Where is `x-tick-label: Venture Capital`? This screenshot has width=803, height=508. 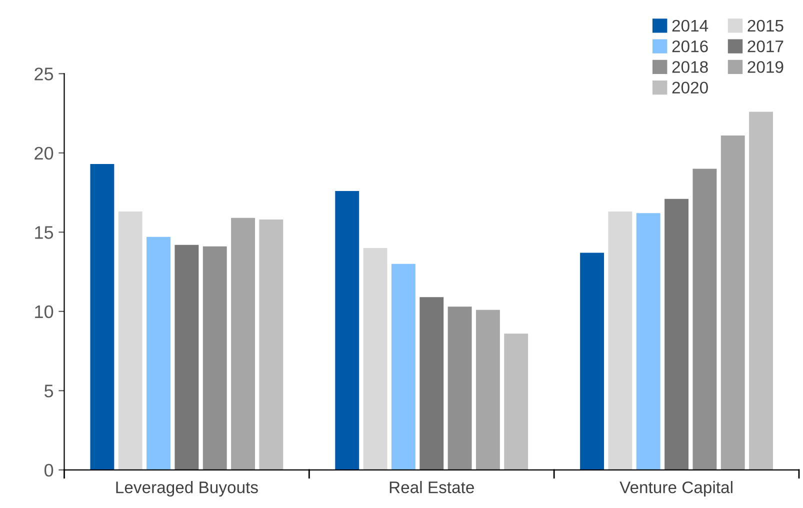
x-tick-label: Venture Capital is located at coordinates (676, 489).